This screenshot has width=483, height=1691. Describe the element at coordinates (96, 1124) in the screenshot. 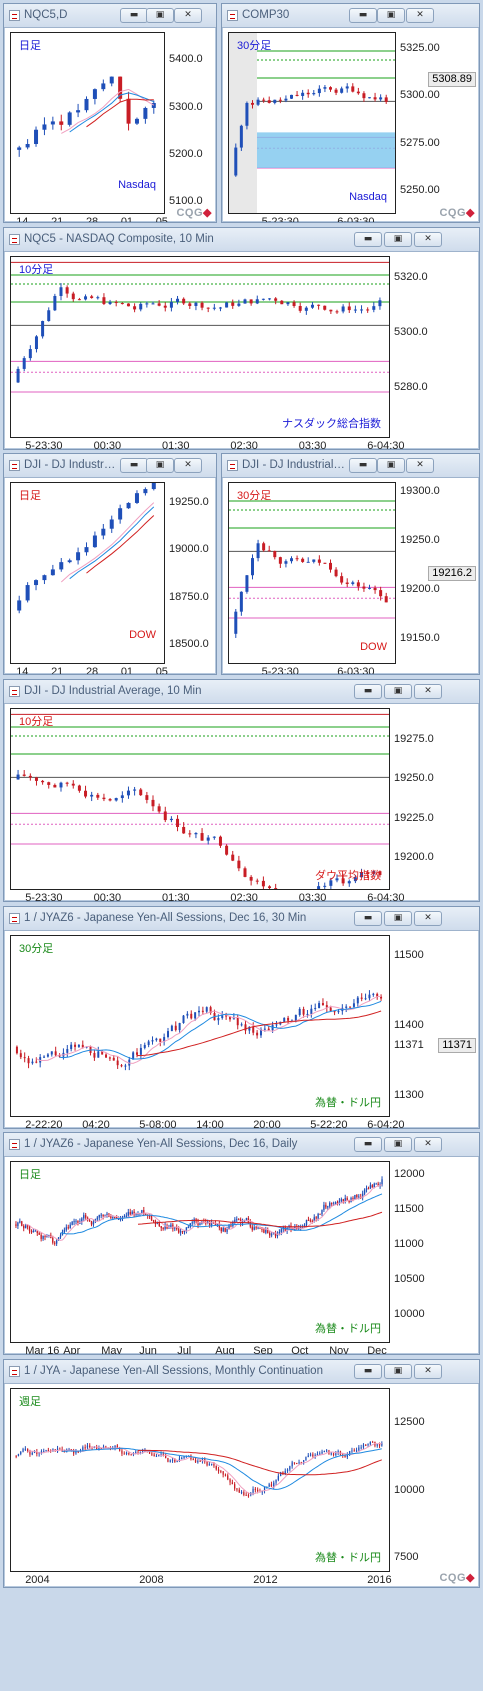

I see `x-tick-label: 04:20` at that location.